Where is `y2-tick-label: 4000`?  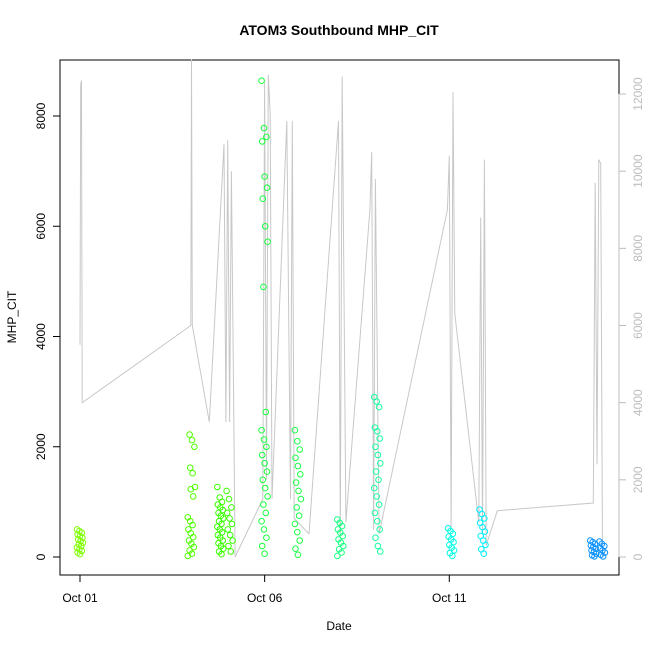 y2-tick-label: 4000 is located at coordinates (638, 402).